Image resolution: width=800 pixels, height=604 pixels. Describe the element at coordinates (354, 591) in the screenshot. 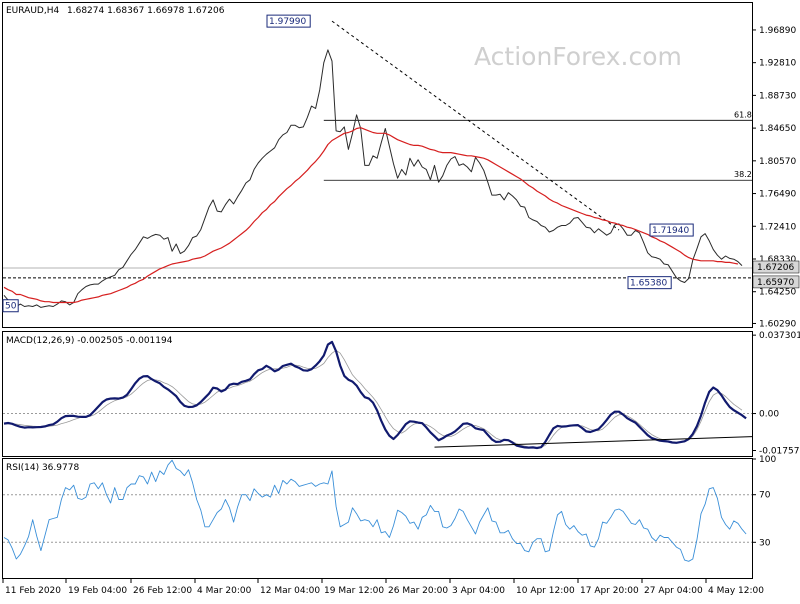

I see `time-tick-label: 19 Mar 12:00` at that location.